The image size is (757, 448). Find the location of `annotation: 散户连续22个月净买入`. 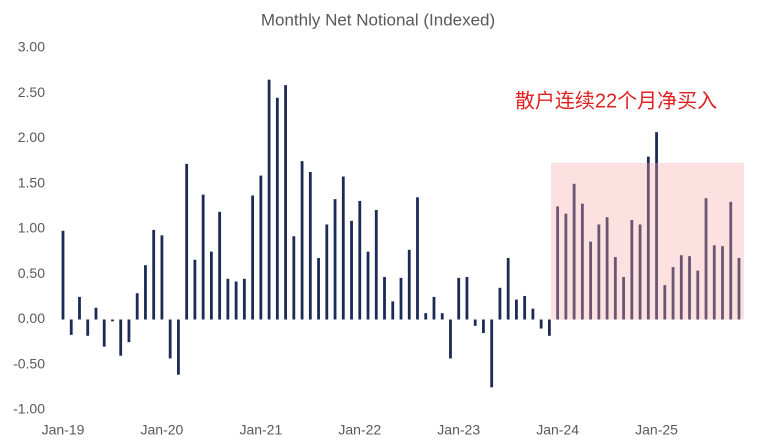

annotation: 散户连续22个月净买入 is located at coordinates (616, 100).